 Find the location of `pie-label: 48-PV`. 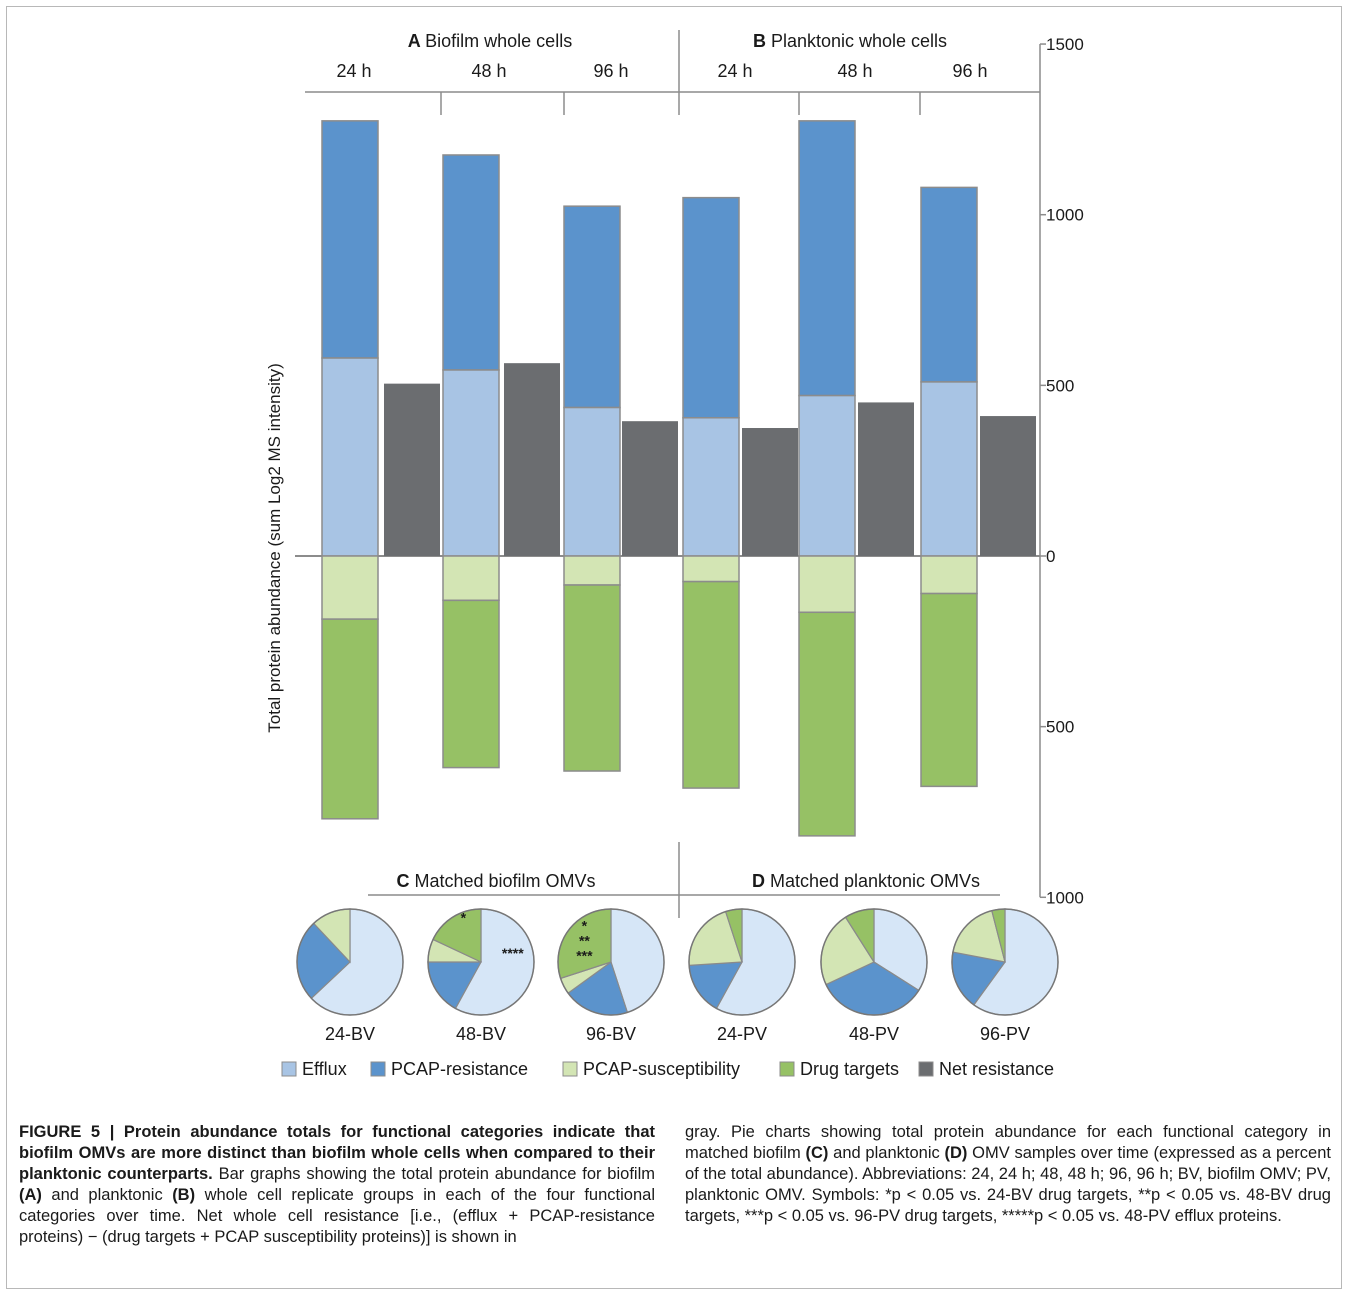

pie-label: 48-PV is located at coordinates (874, 1034).